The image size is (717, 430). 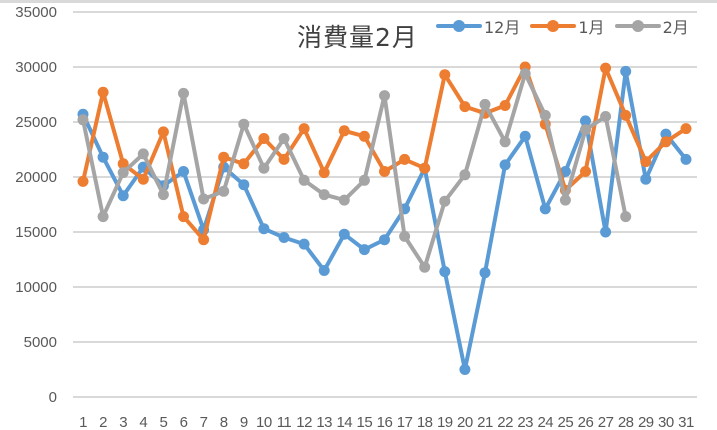 I want to click on x-tick-label: 9, so click(x=244, y=422).